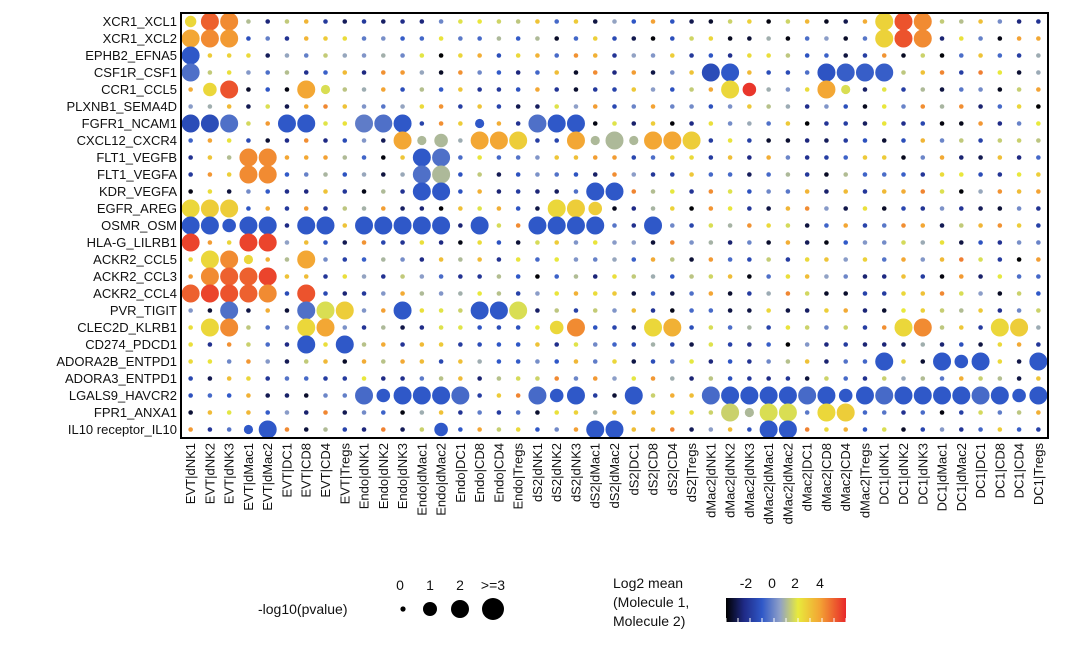 The image size is (1080, 647). I want to click on color-legend-label-minus2: -2, so click(746, 583).